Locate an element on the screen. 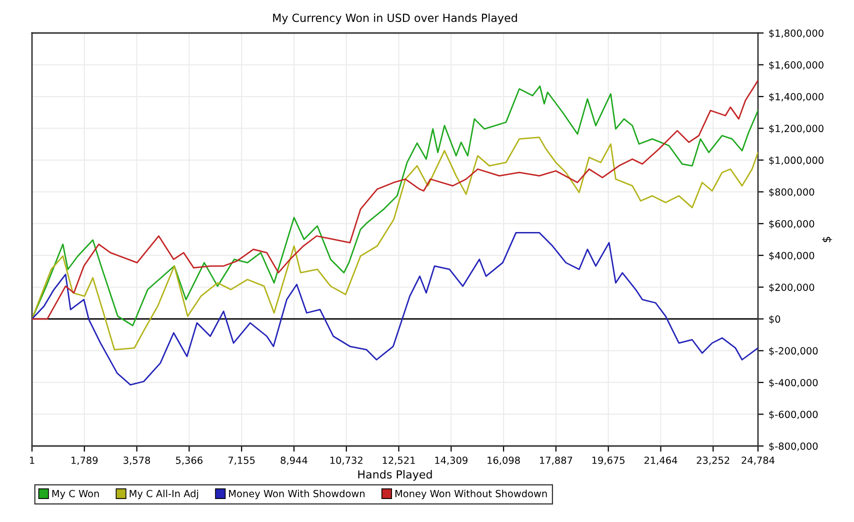 The image size is (854, 522). x-tick-label: 7,155 is located at coordinates (241, 460).